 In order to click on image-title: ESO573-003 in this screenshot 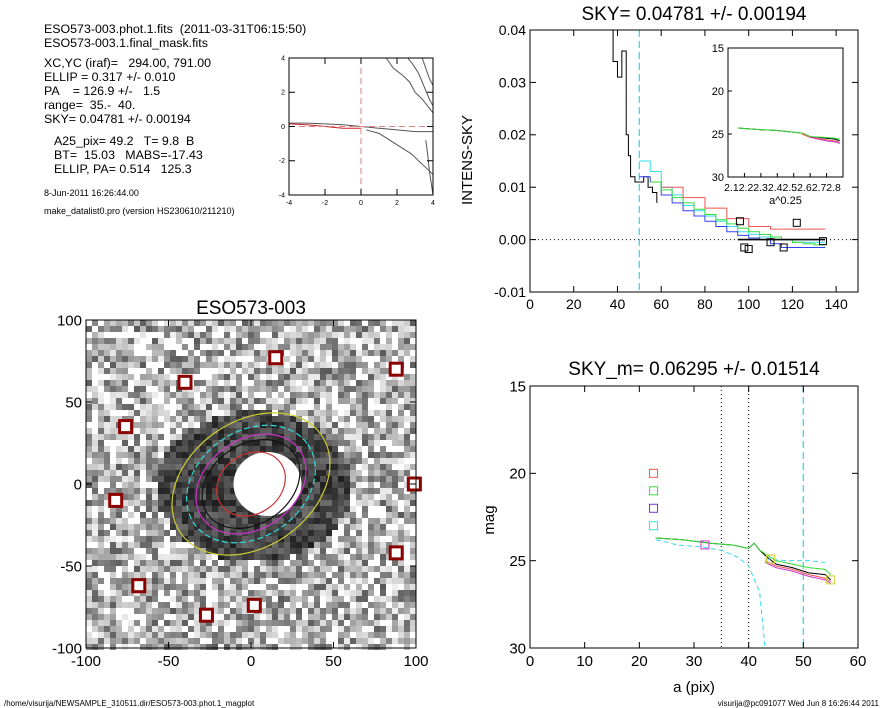, I will do `click(251, 308)`.